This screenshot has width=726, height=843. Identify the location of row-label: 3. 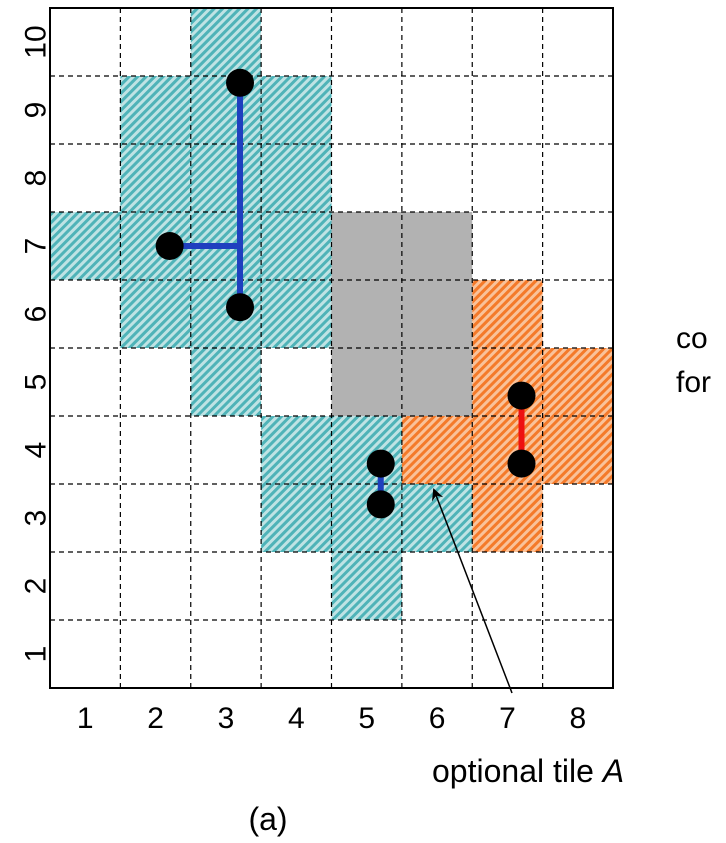
(36, 518).